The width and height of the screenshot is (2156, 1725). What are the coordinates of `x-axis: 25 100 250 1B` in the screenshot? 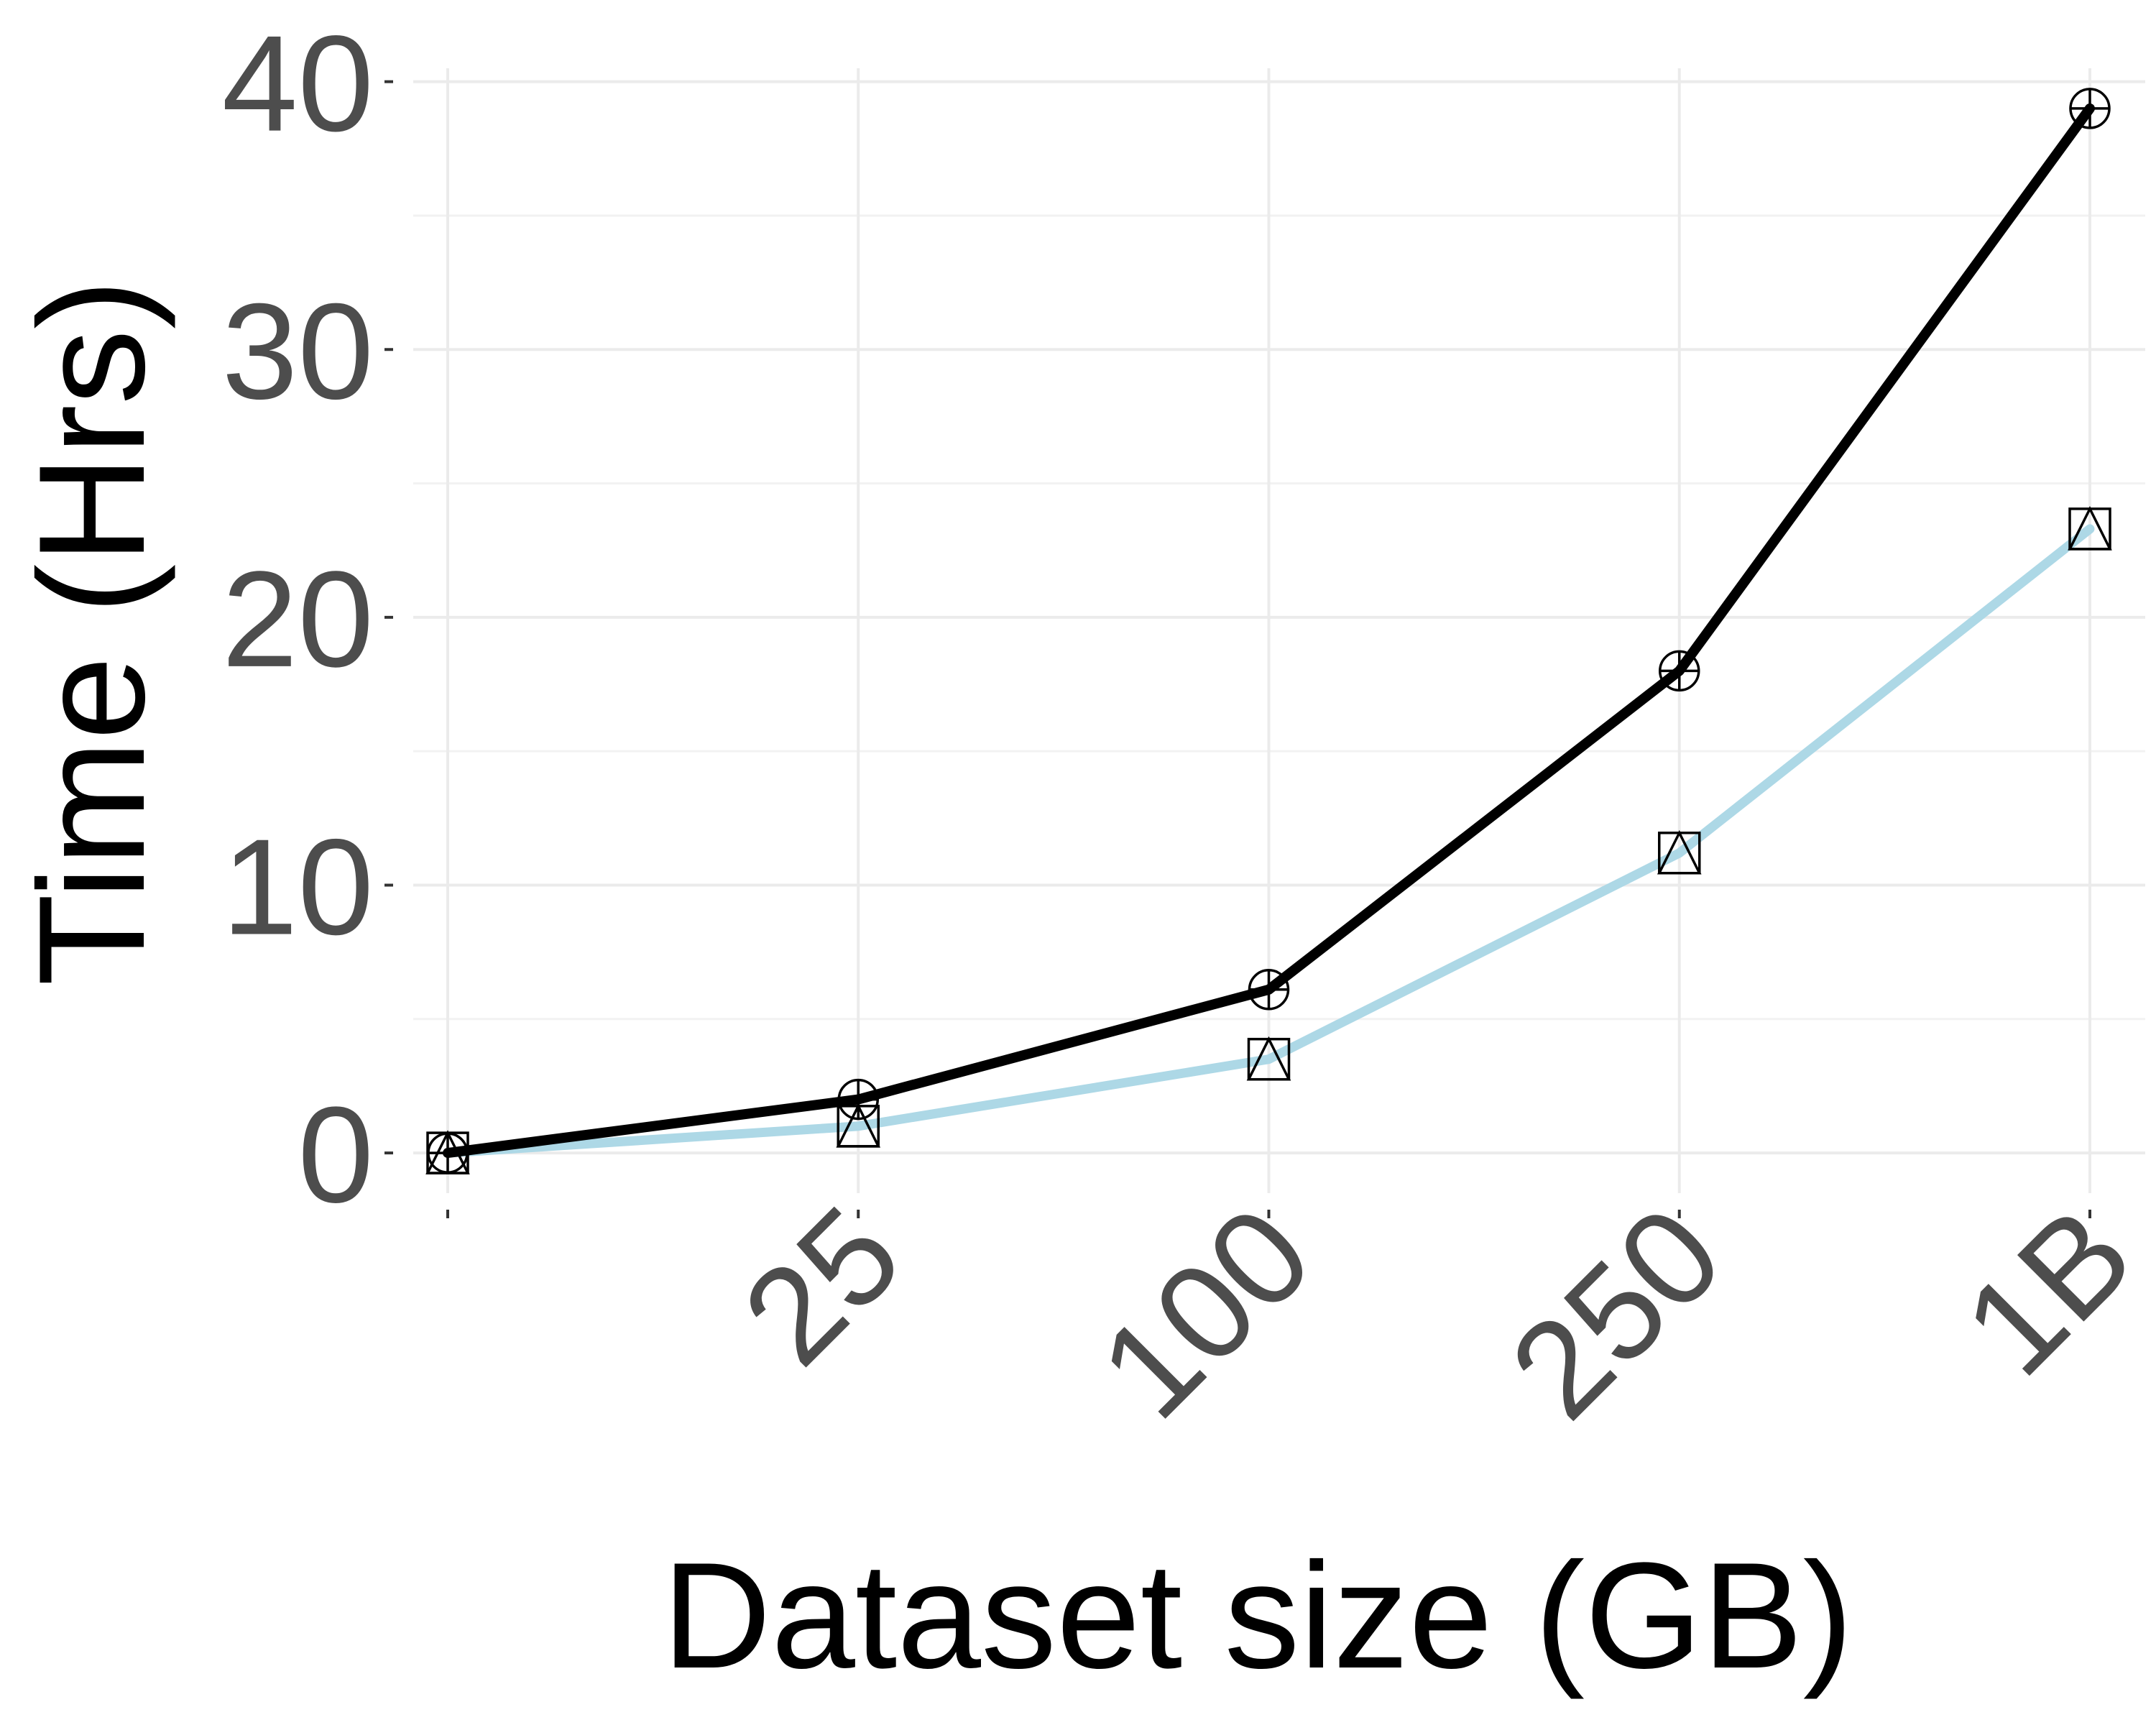 It's located at (1301, 1312).